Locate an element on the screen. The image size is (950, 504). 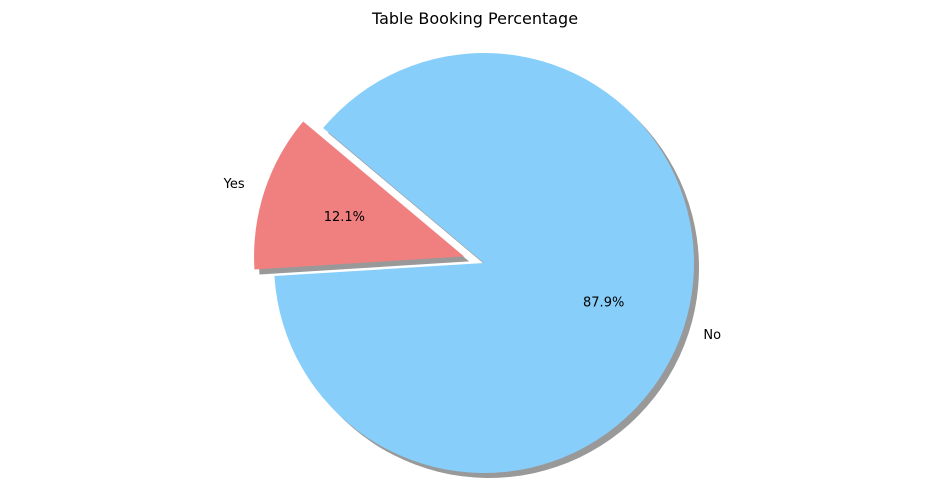
chart-title: Table Booking Percentage is located at coordinates (474, 18).